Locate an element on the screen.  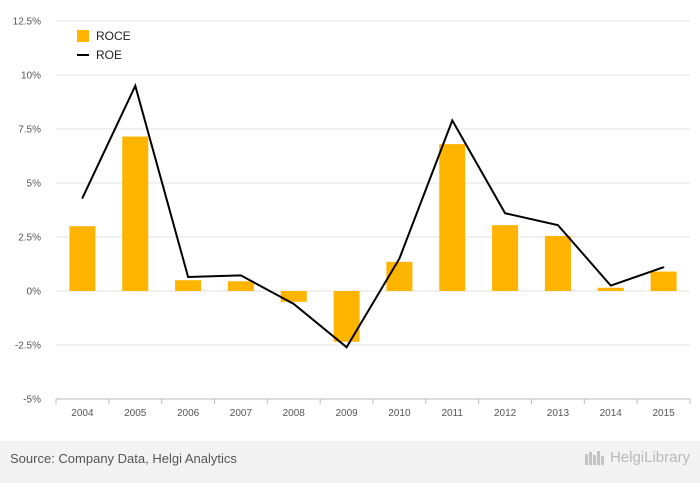
x-tick-label: 2008 is located at coordinates (294, 413).